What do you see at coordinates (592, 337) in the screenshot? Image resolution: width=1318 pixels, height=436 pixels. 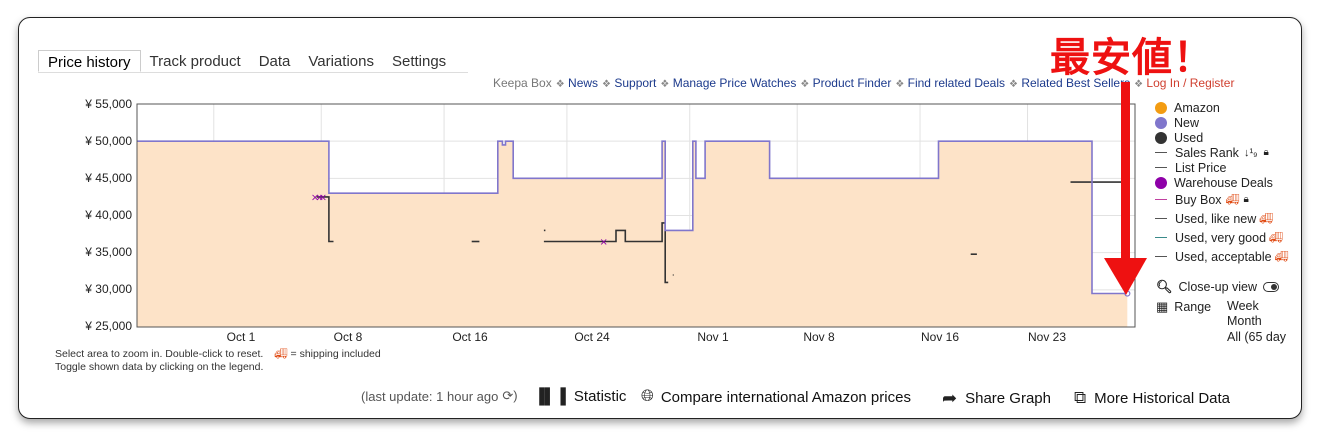 I see `x-tick-label: Oct 24` at bounding box center [592, 337].